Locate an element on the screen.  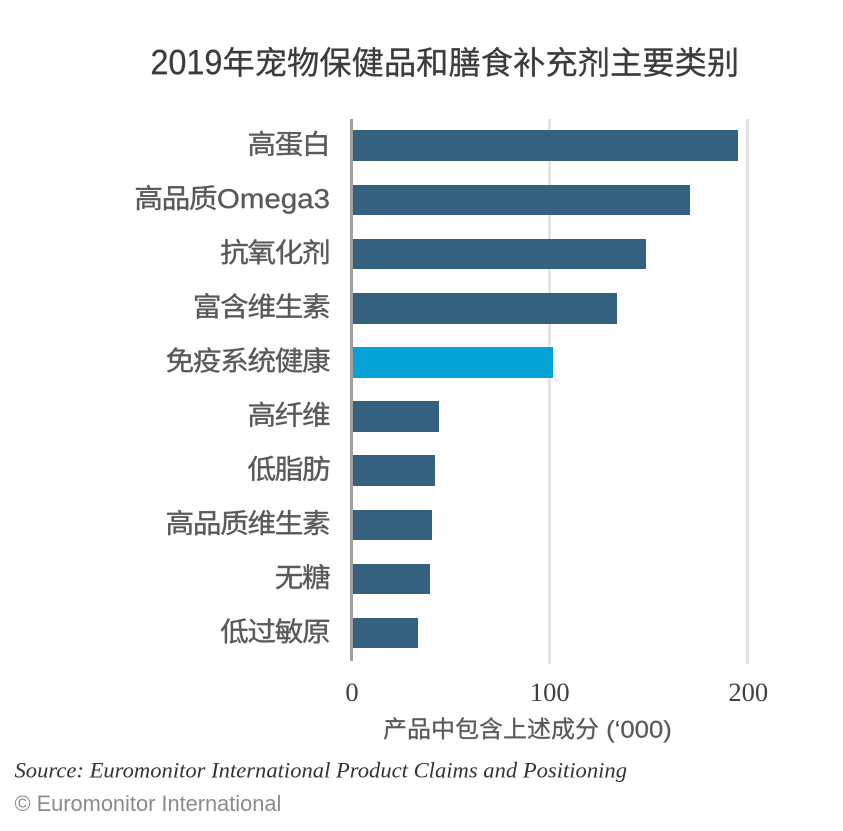
svg-text: 0 is located at coordinates (351, 692).